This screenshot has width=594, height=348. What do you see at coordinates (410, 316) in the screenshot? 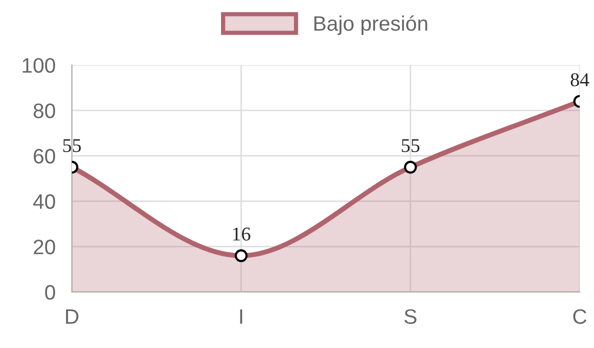
I see `x-tick-label: S` at bounding box center [410, 316].